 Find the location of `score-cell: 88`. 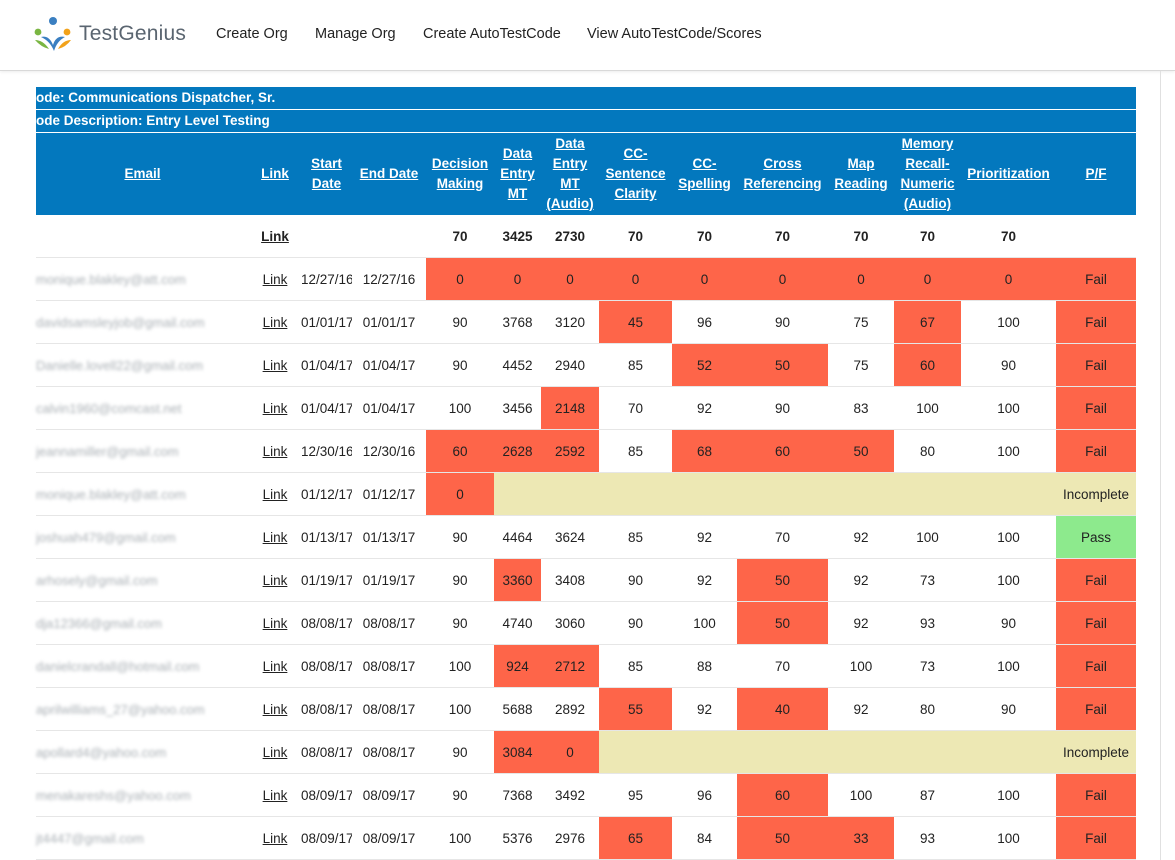

score-cell: 88 is located at coordinates (704, 666).